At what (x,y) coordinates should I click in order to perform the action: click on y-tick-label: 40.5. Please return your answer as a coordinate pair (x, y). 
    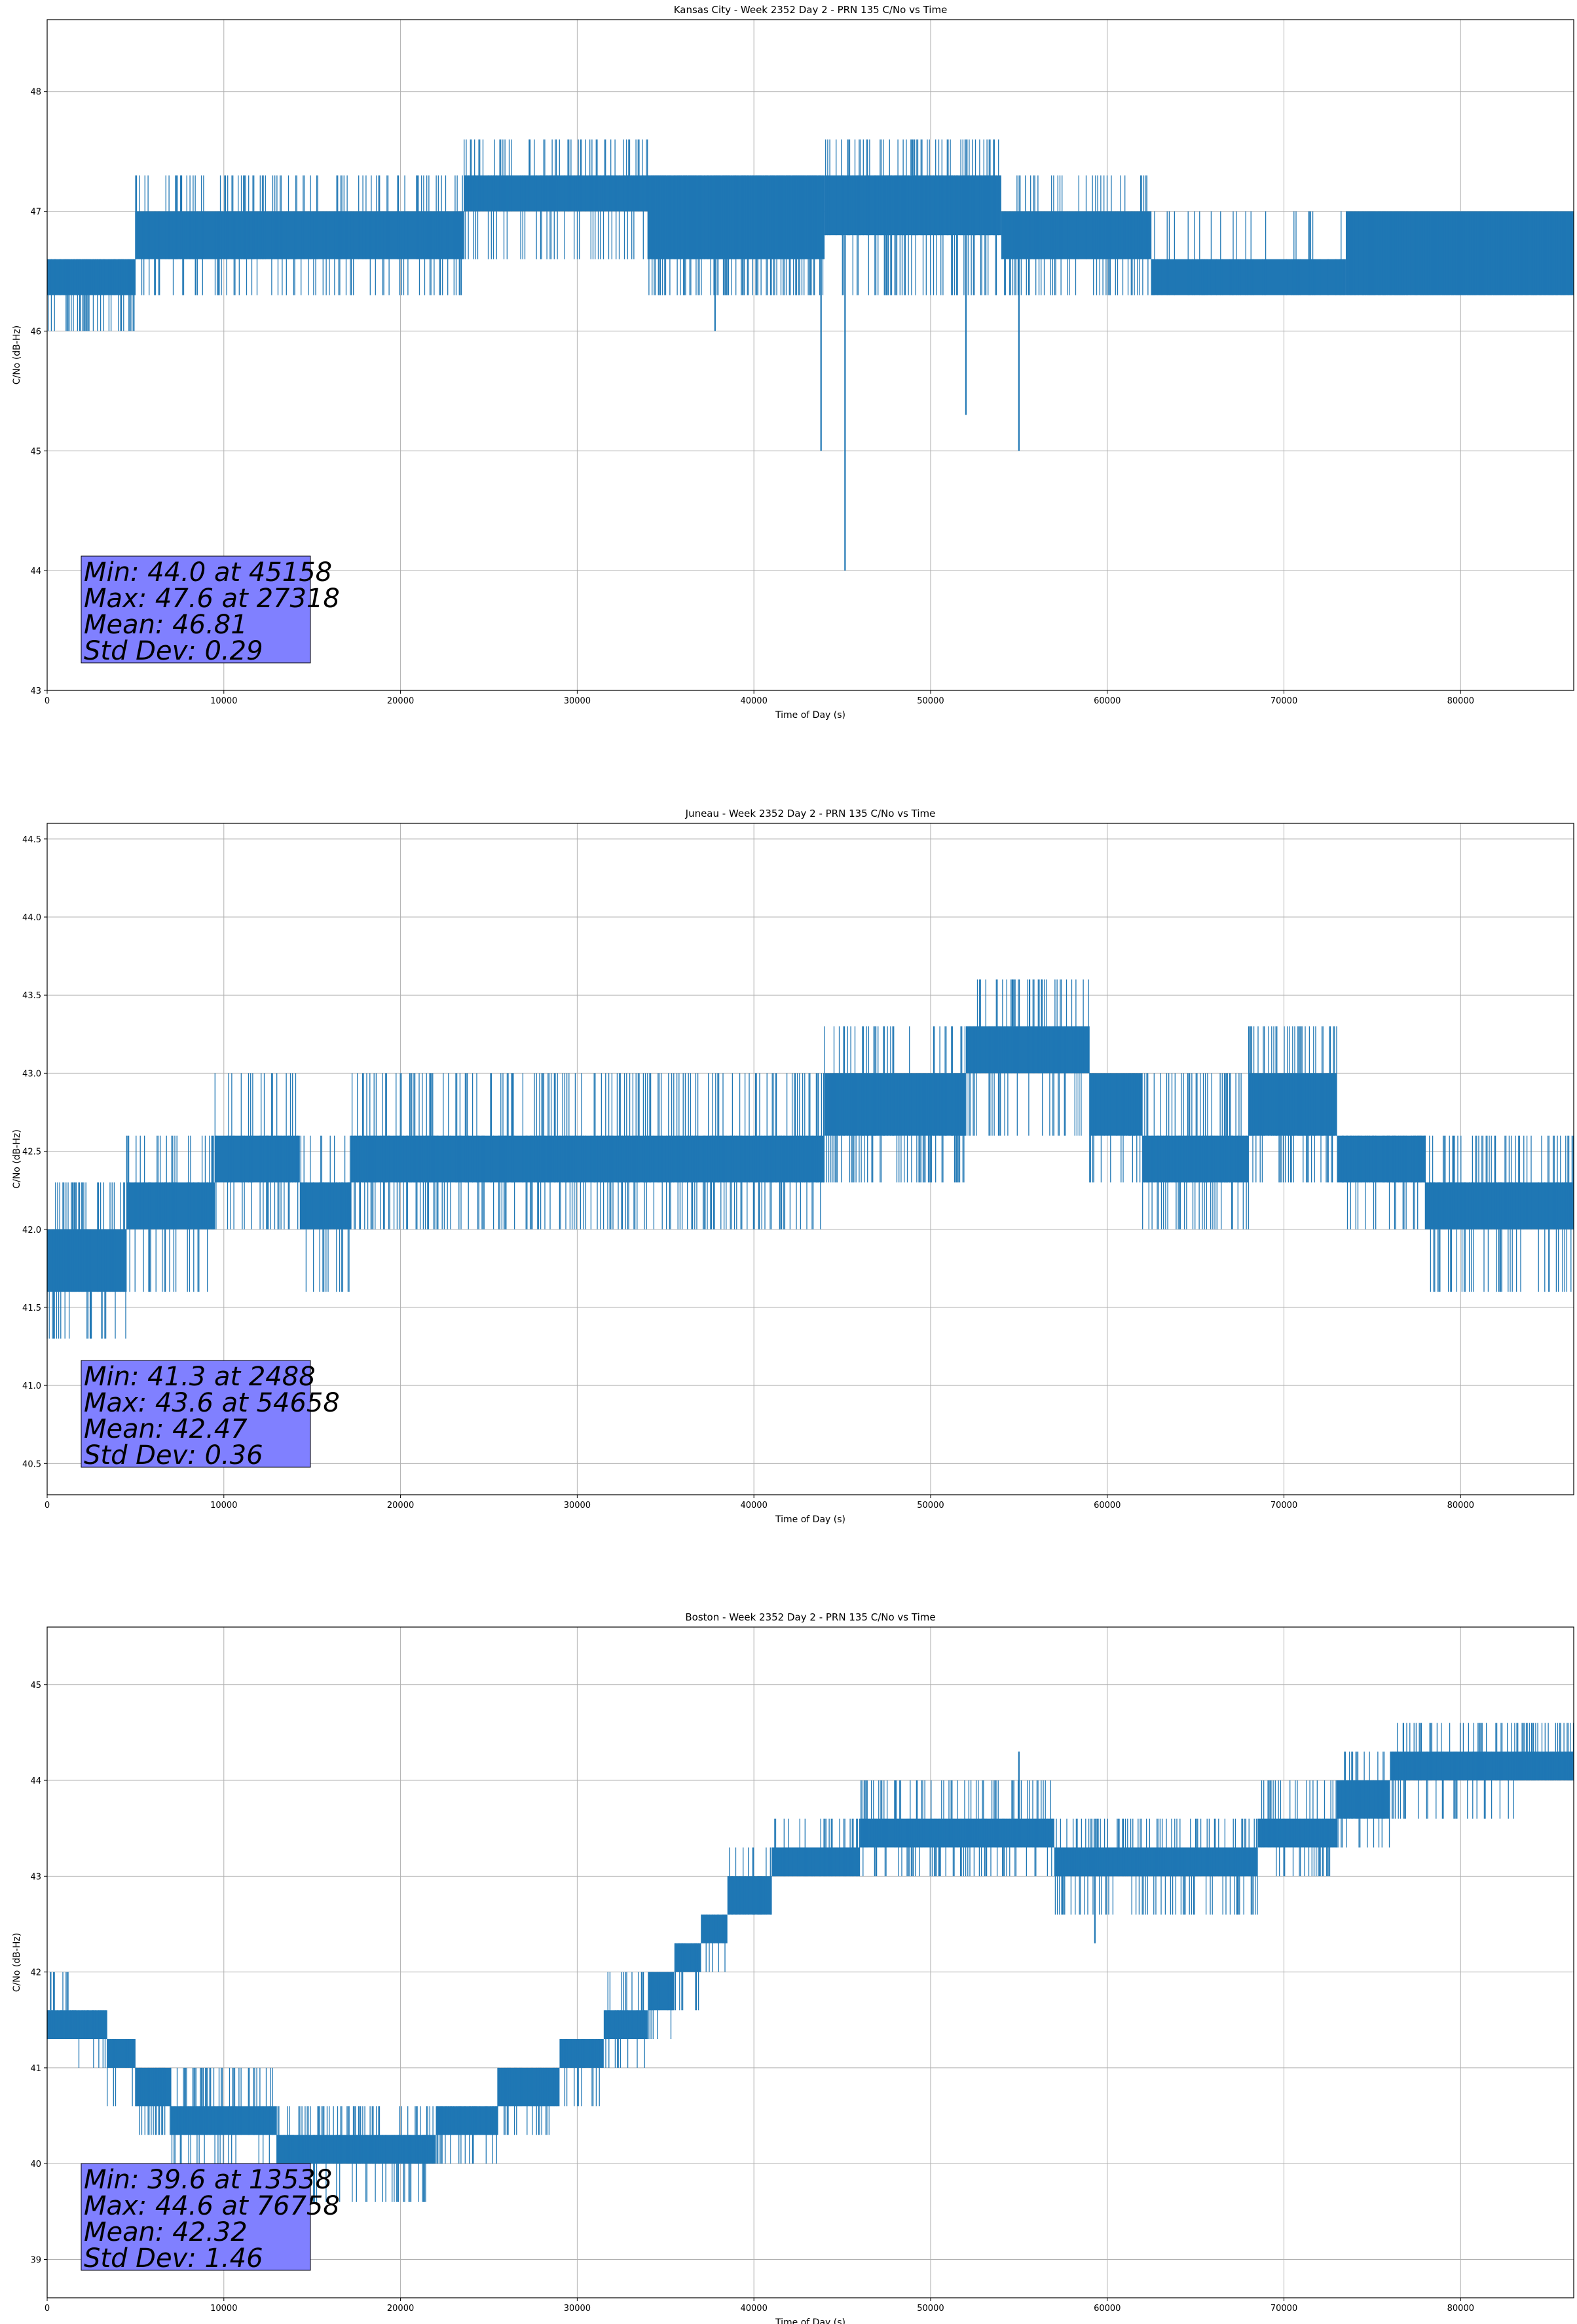
    Looking at the image, I should click on (31, 1464).